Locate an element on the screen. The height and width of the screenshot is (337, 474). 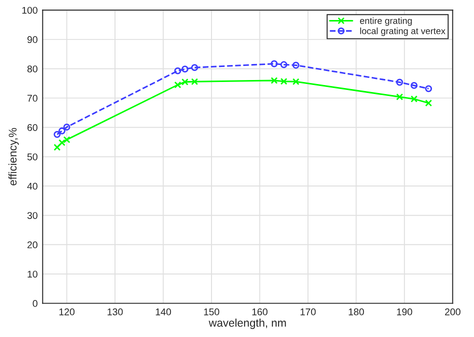
y-axis-title: efficiency,% is located at coordinates (13, 157).